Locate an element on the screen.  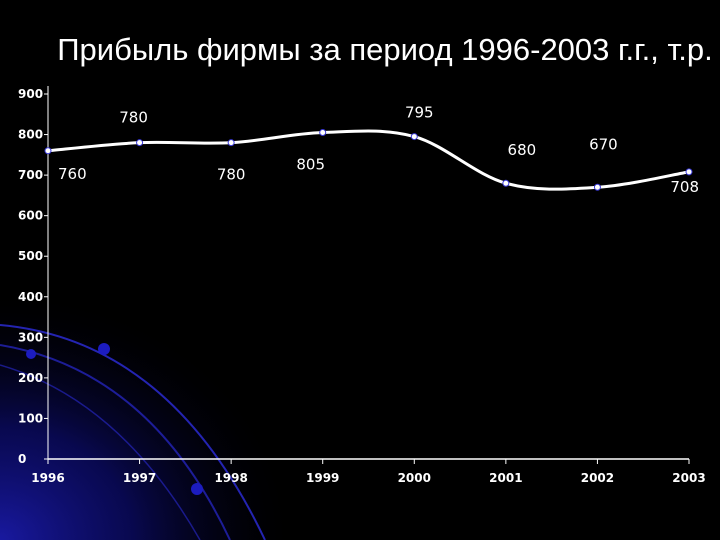
x-tick-label: 1998 is located at coordinates (230, 478).